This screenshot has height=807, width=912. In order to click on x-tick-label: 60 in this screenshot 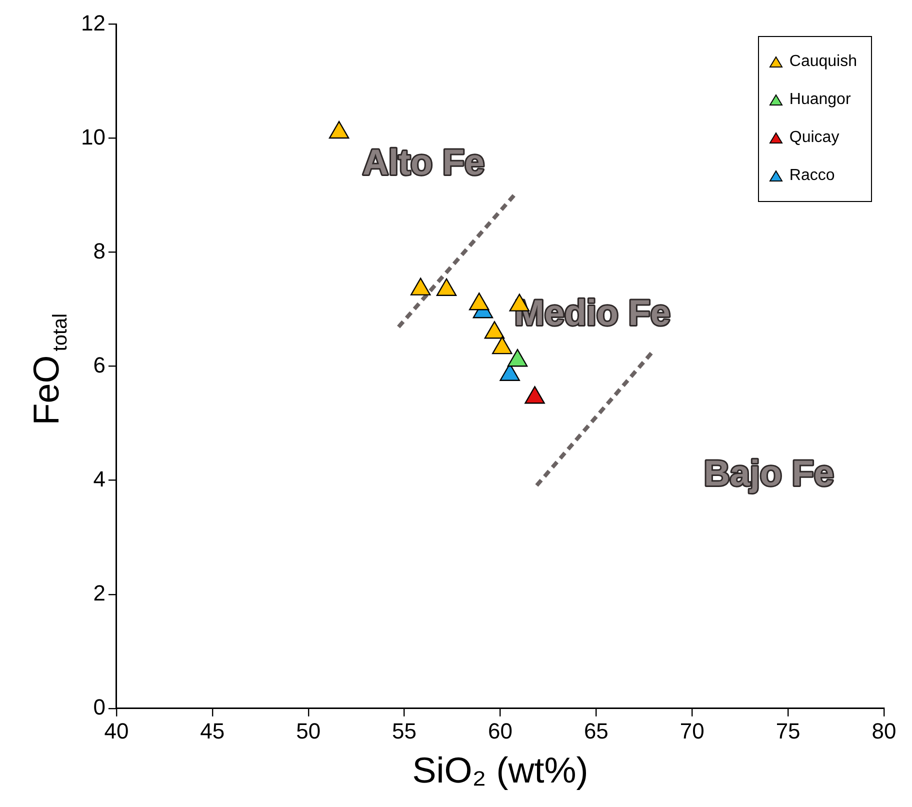, I will do `click(500, 731)`.